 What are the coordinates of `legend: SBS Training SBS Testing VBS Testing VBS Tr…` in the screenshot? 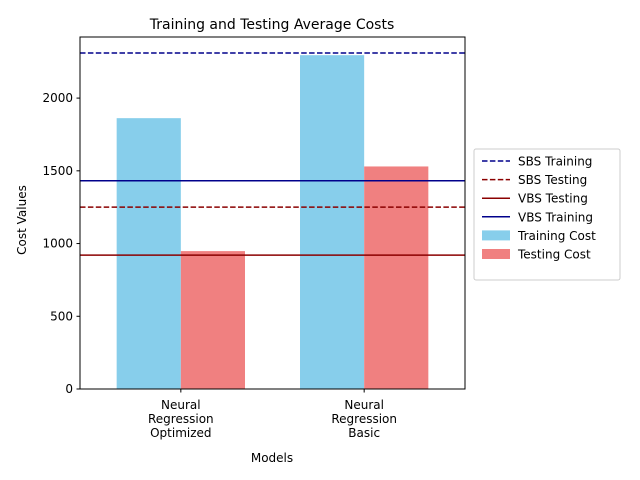 It's located at (547, 214).